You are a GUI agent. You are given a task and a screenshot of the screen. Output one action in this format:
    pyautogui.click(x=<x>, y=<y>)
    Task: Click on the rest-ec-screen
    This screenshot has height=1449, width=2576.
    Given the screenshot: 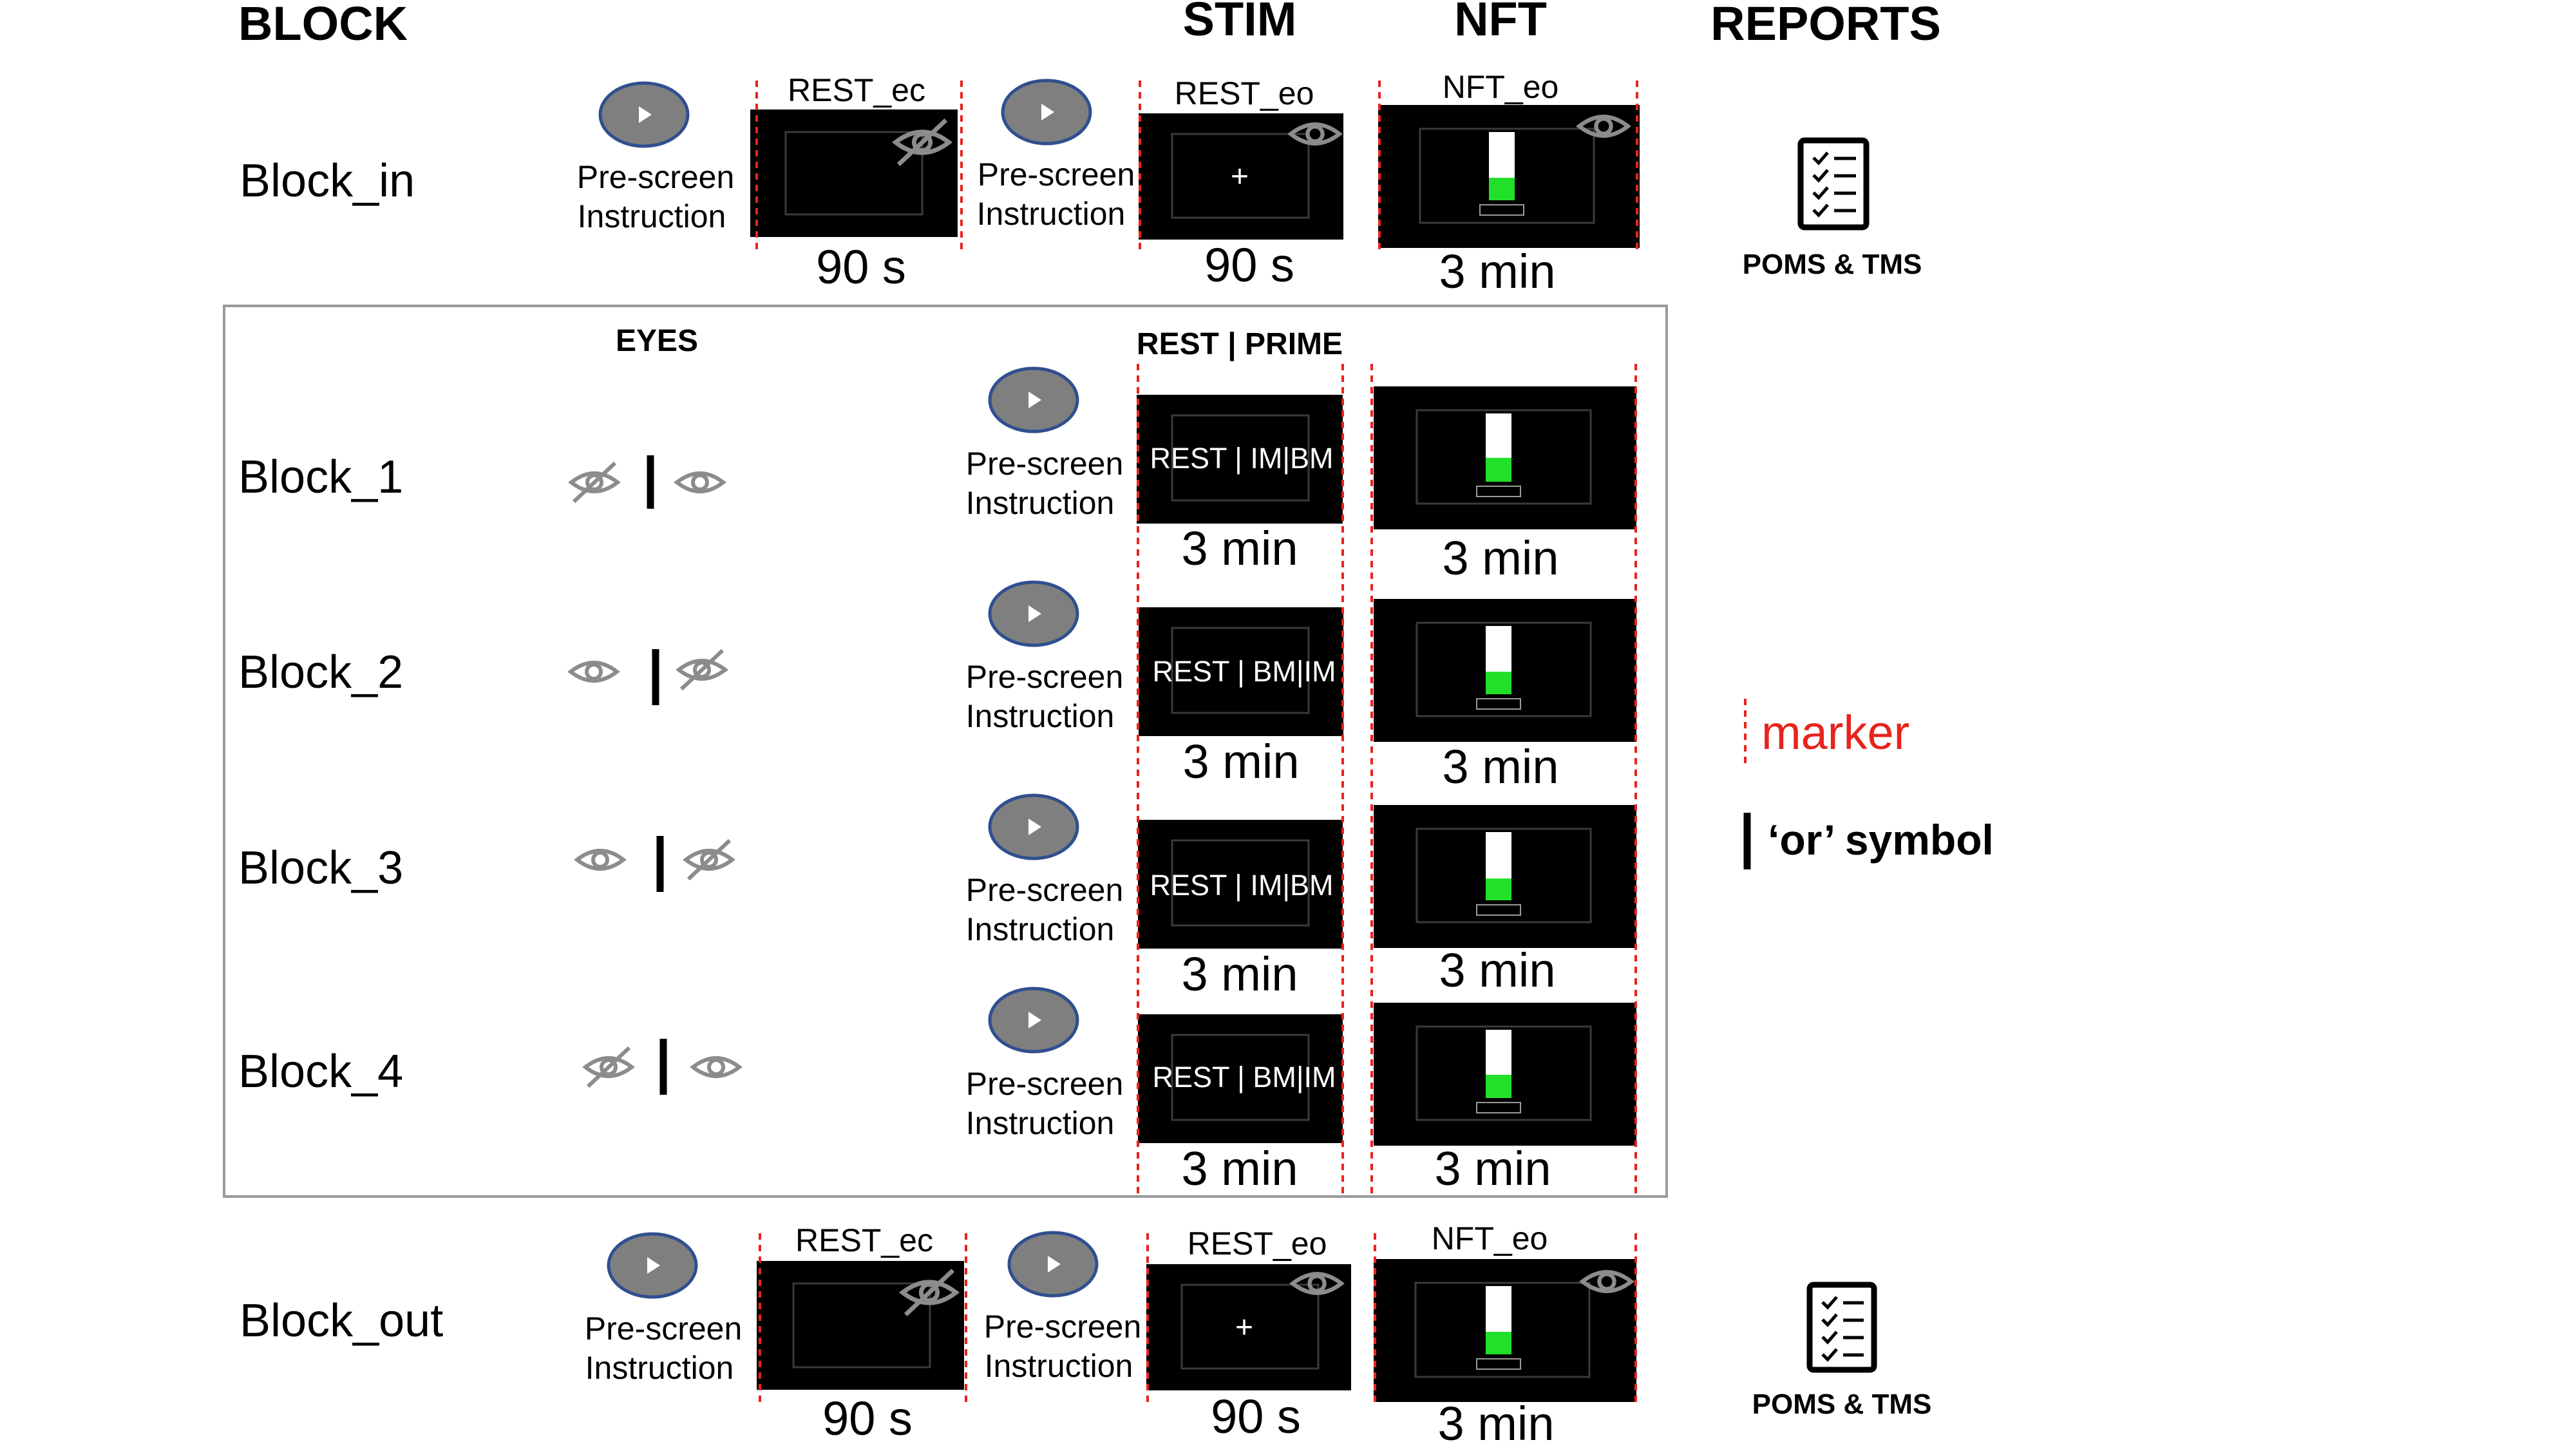 What is the action you would take?
    pyautogui.click(x=854, y=173)
    